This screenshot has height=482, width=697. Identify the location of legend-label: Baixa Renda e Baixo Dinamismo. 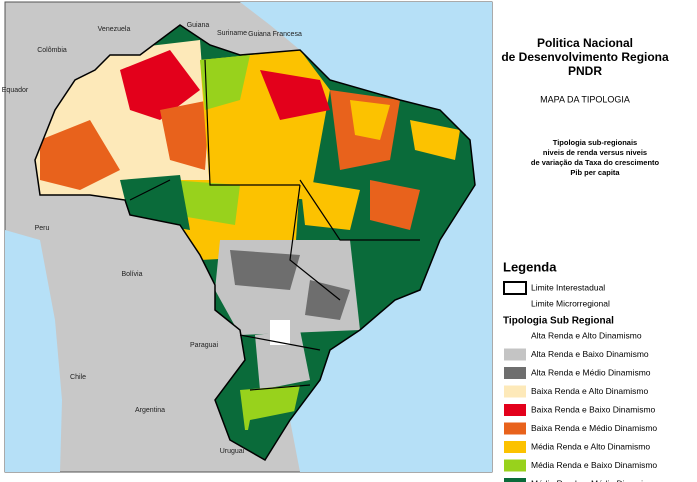
(593, 409).